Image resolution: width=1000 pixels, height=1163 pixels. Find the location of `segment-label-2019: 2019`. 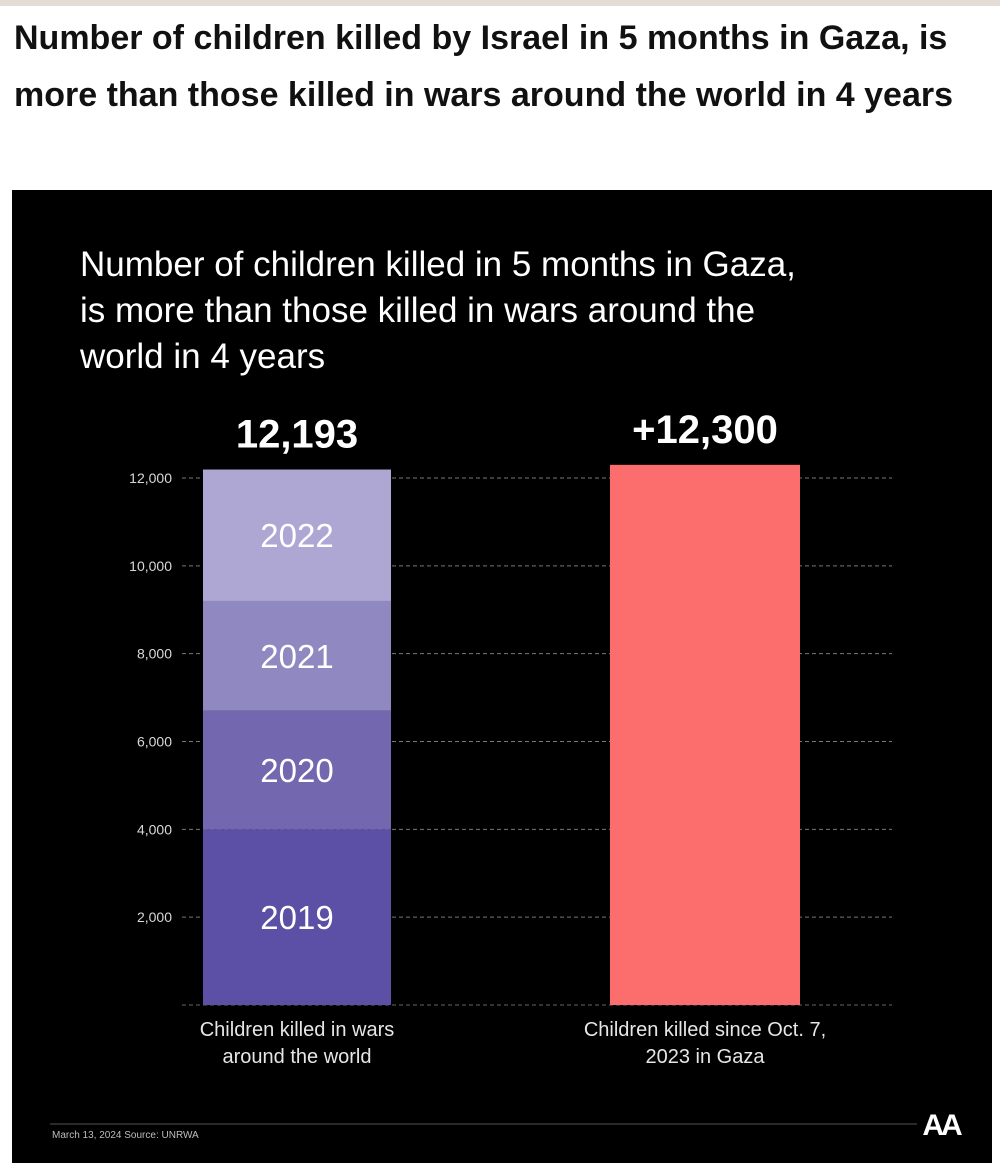

segment-label-2019: 2019 is located at coordinates (296, 917).